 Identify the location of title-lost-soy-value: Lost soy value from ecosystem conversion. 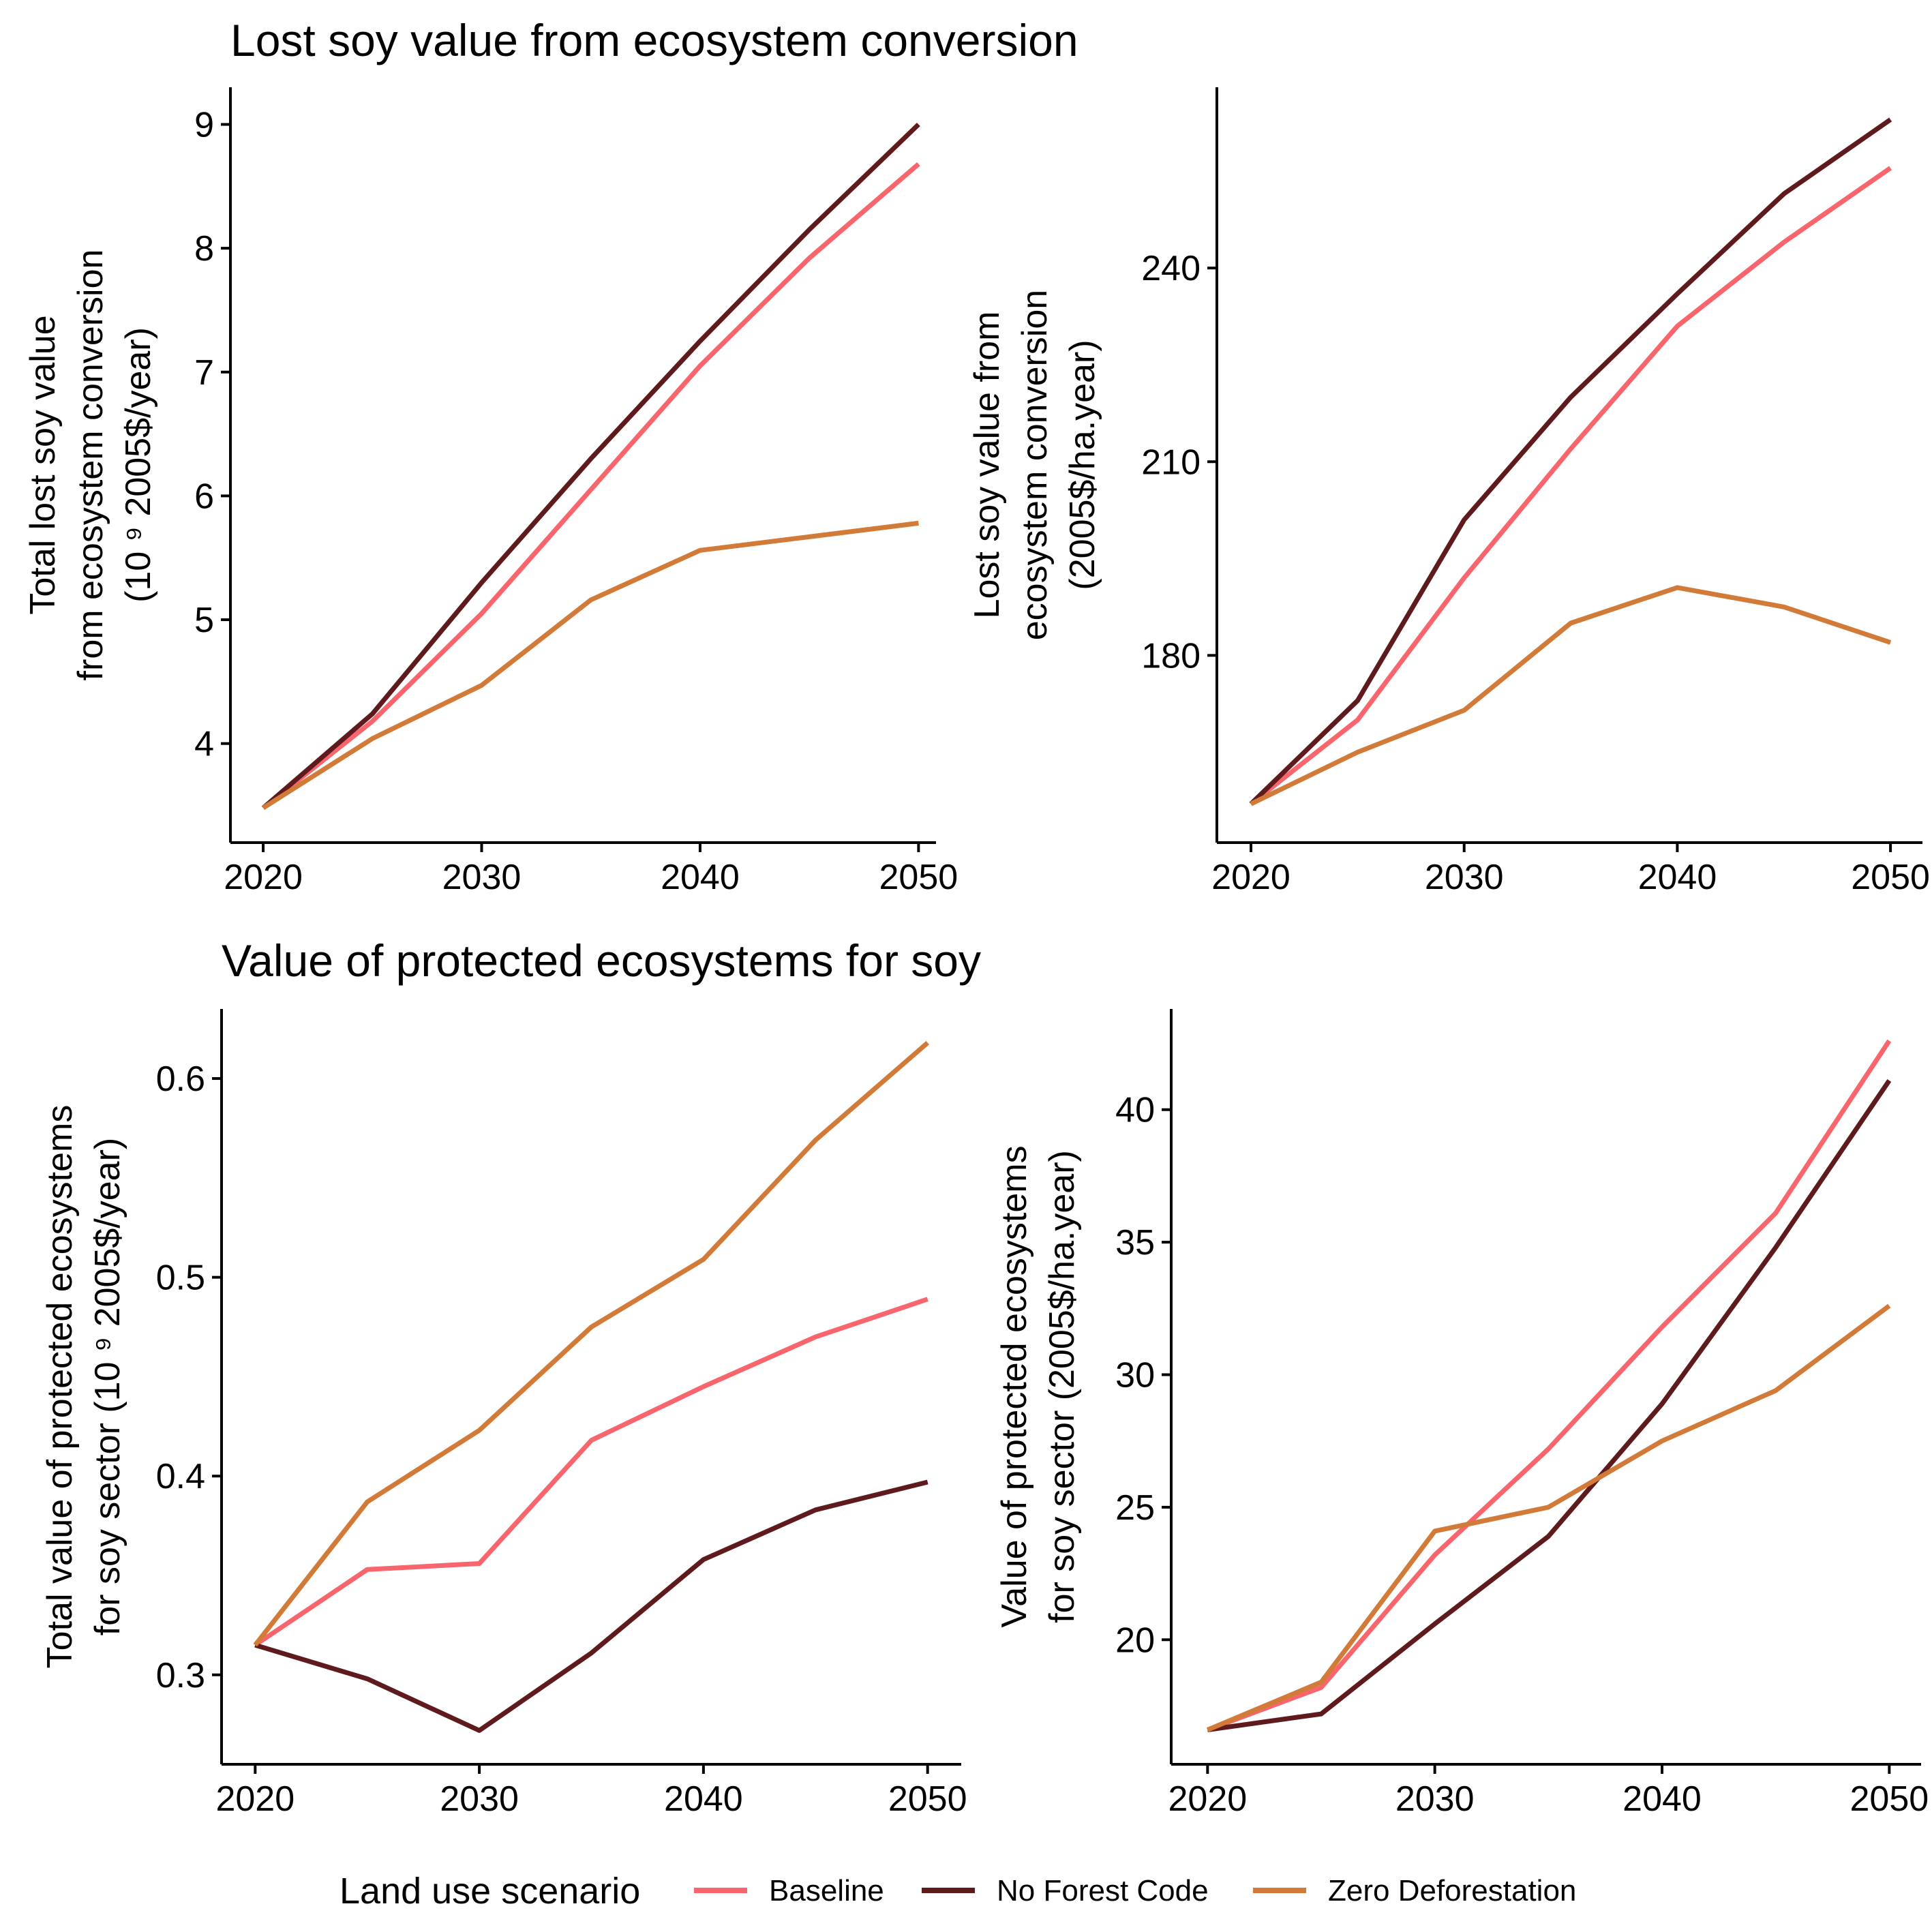
(654, 40).